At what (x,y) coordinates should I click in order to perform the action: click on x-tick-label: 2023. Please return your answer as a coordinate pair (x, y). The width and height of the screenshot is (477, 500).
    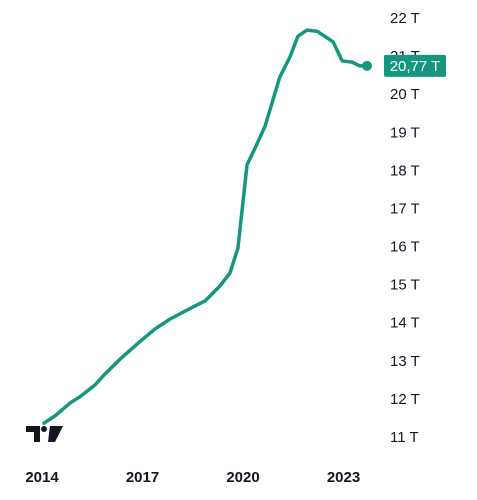
    Looking at the image, I should click on (343, 477).